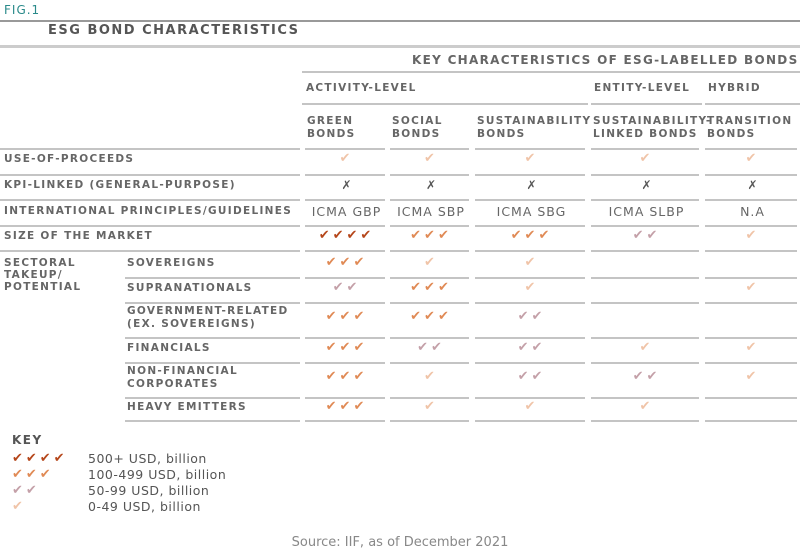 This screenshot has height=555, width=800. What do you see at coordinates (78, 236) in the screenshot?
I see `row-label: SIZE OF THE MARKET` at bounding box center [78, 236].